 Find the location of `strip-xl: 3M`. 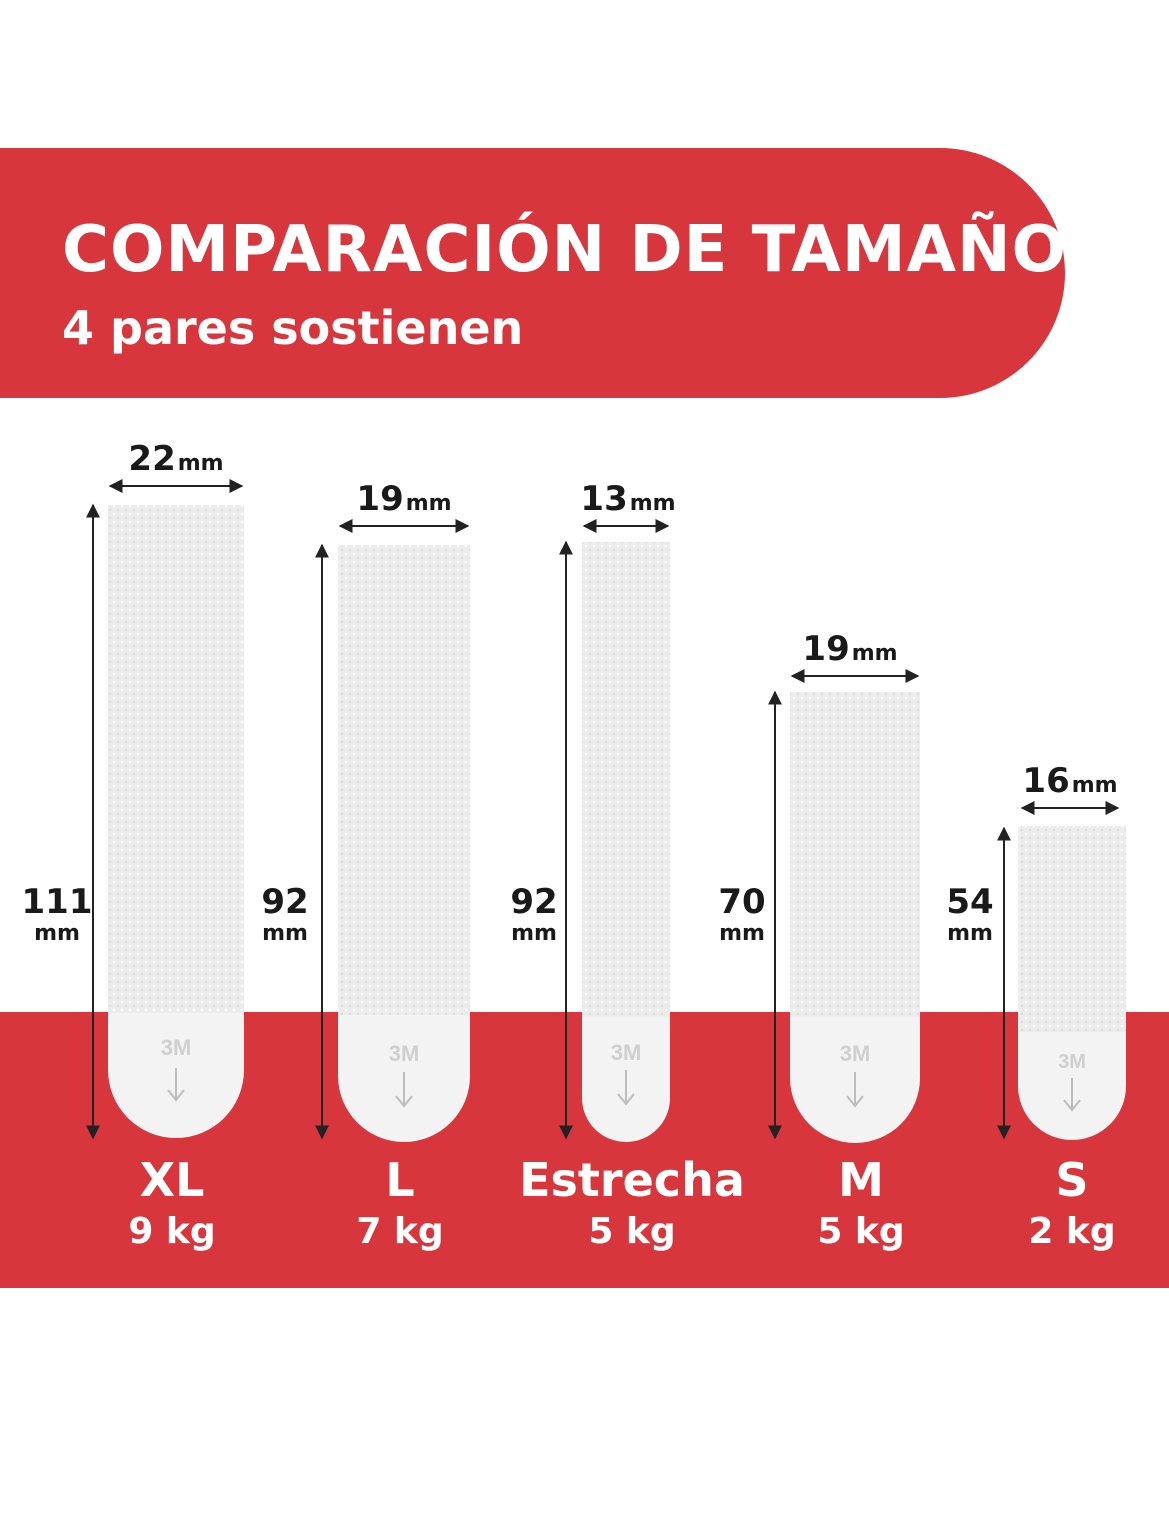

strip-xl: 3M is located at coordinates (165, 809).